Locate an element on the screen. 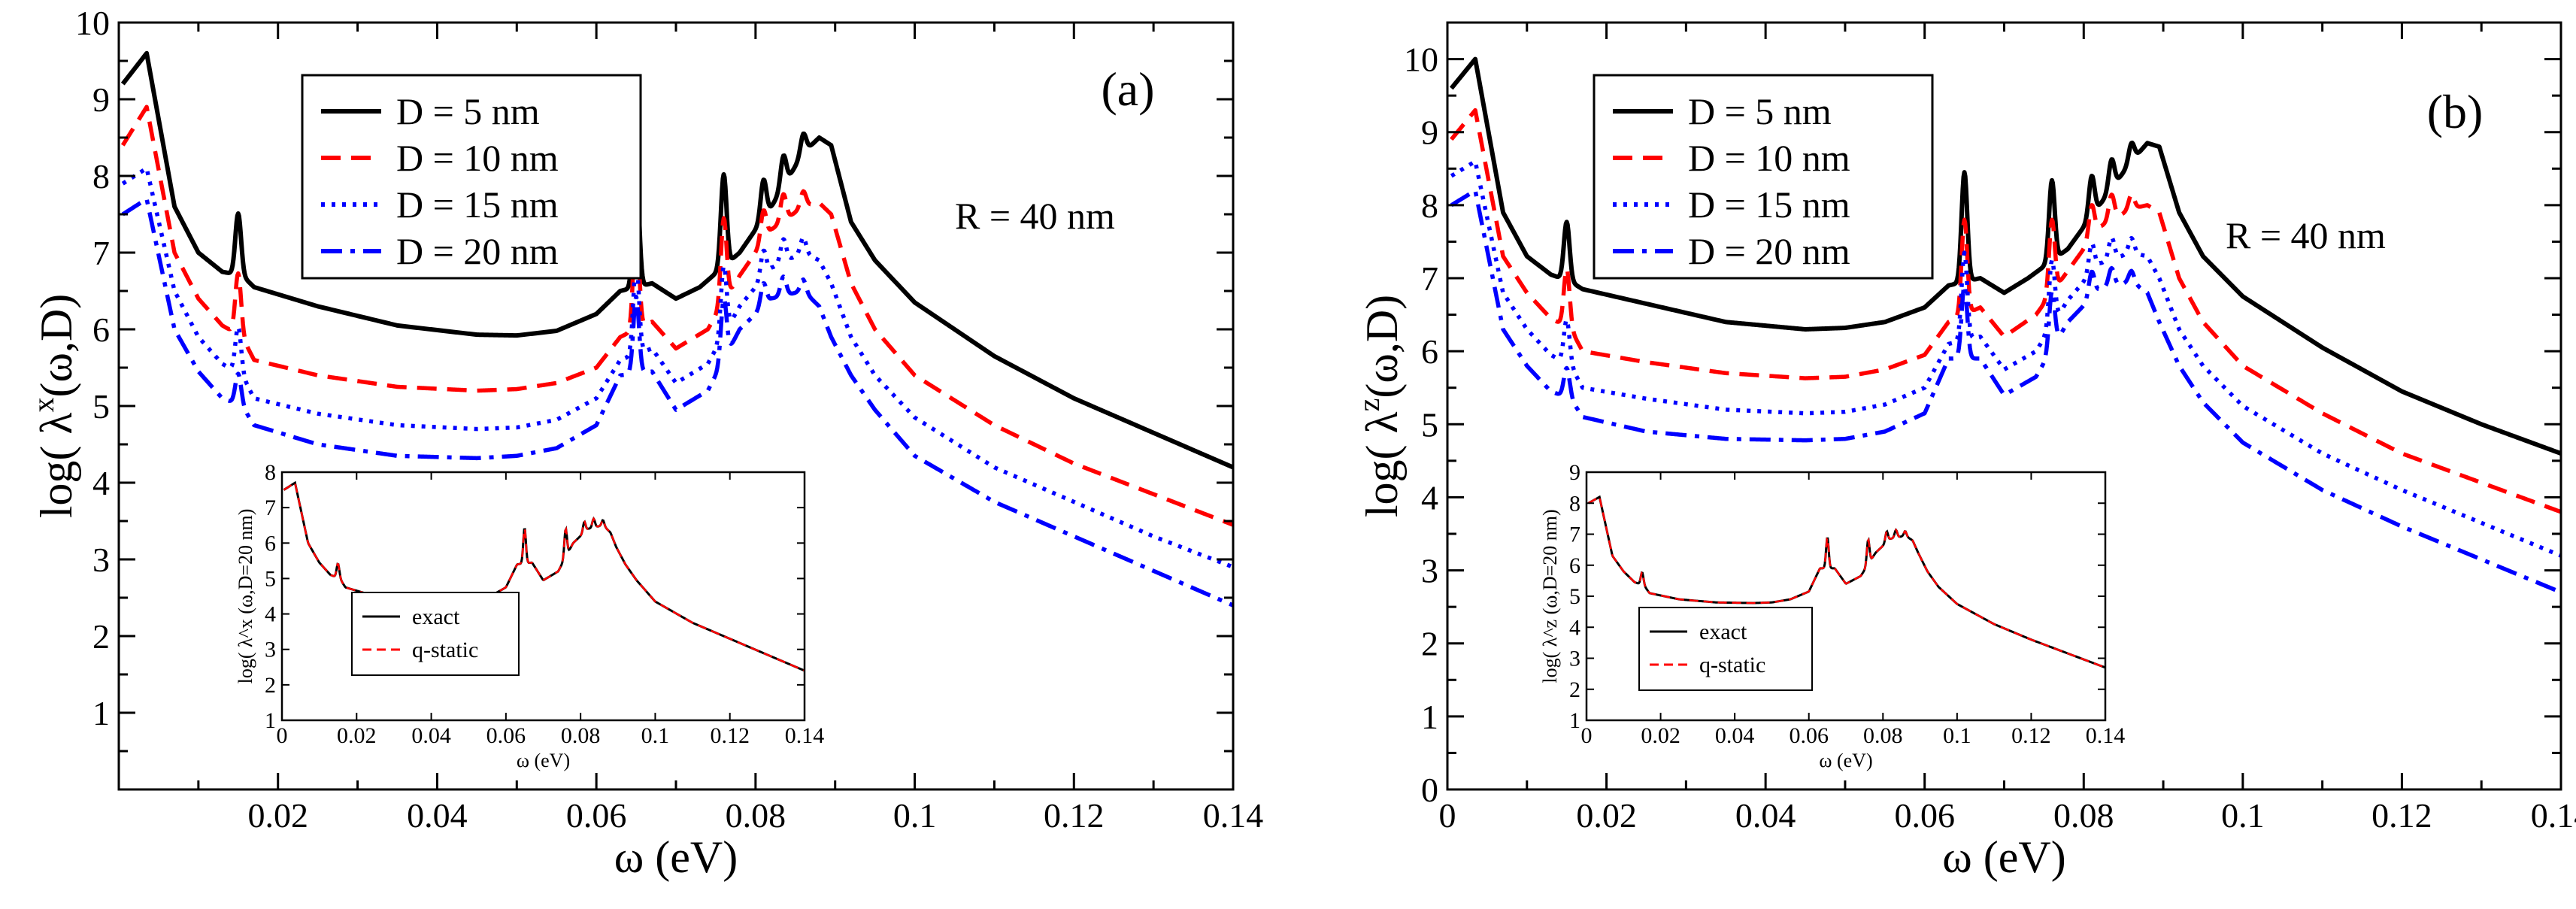 The height and width of the screenshot is (909, 2576). inset-y-axis-title: log( λ^x (ω,D=20 nm) is located at coordinates (245, 596).